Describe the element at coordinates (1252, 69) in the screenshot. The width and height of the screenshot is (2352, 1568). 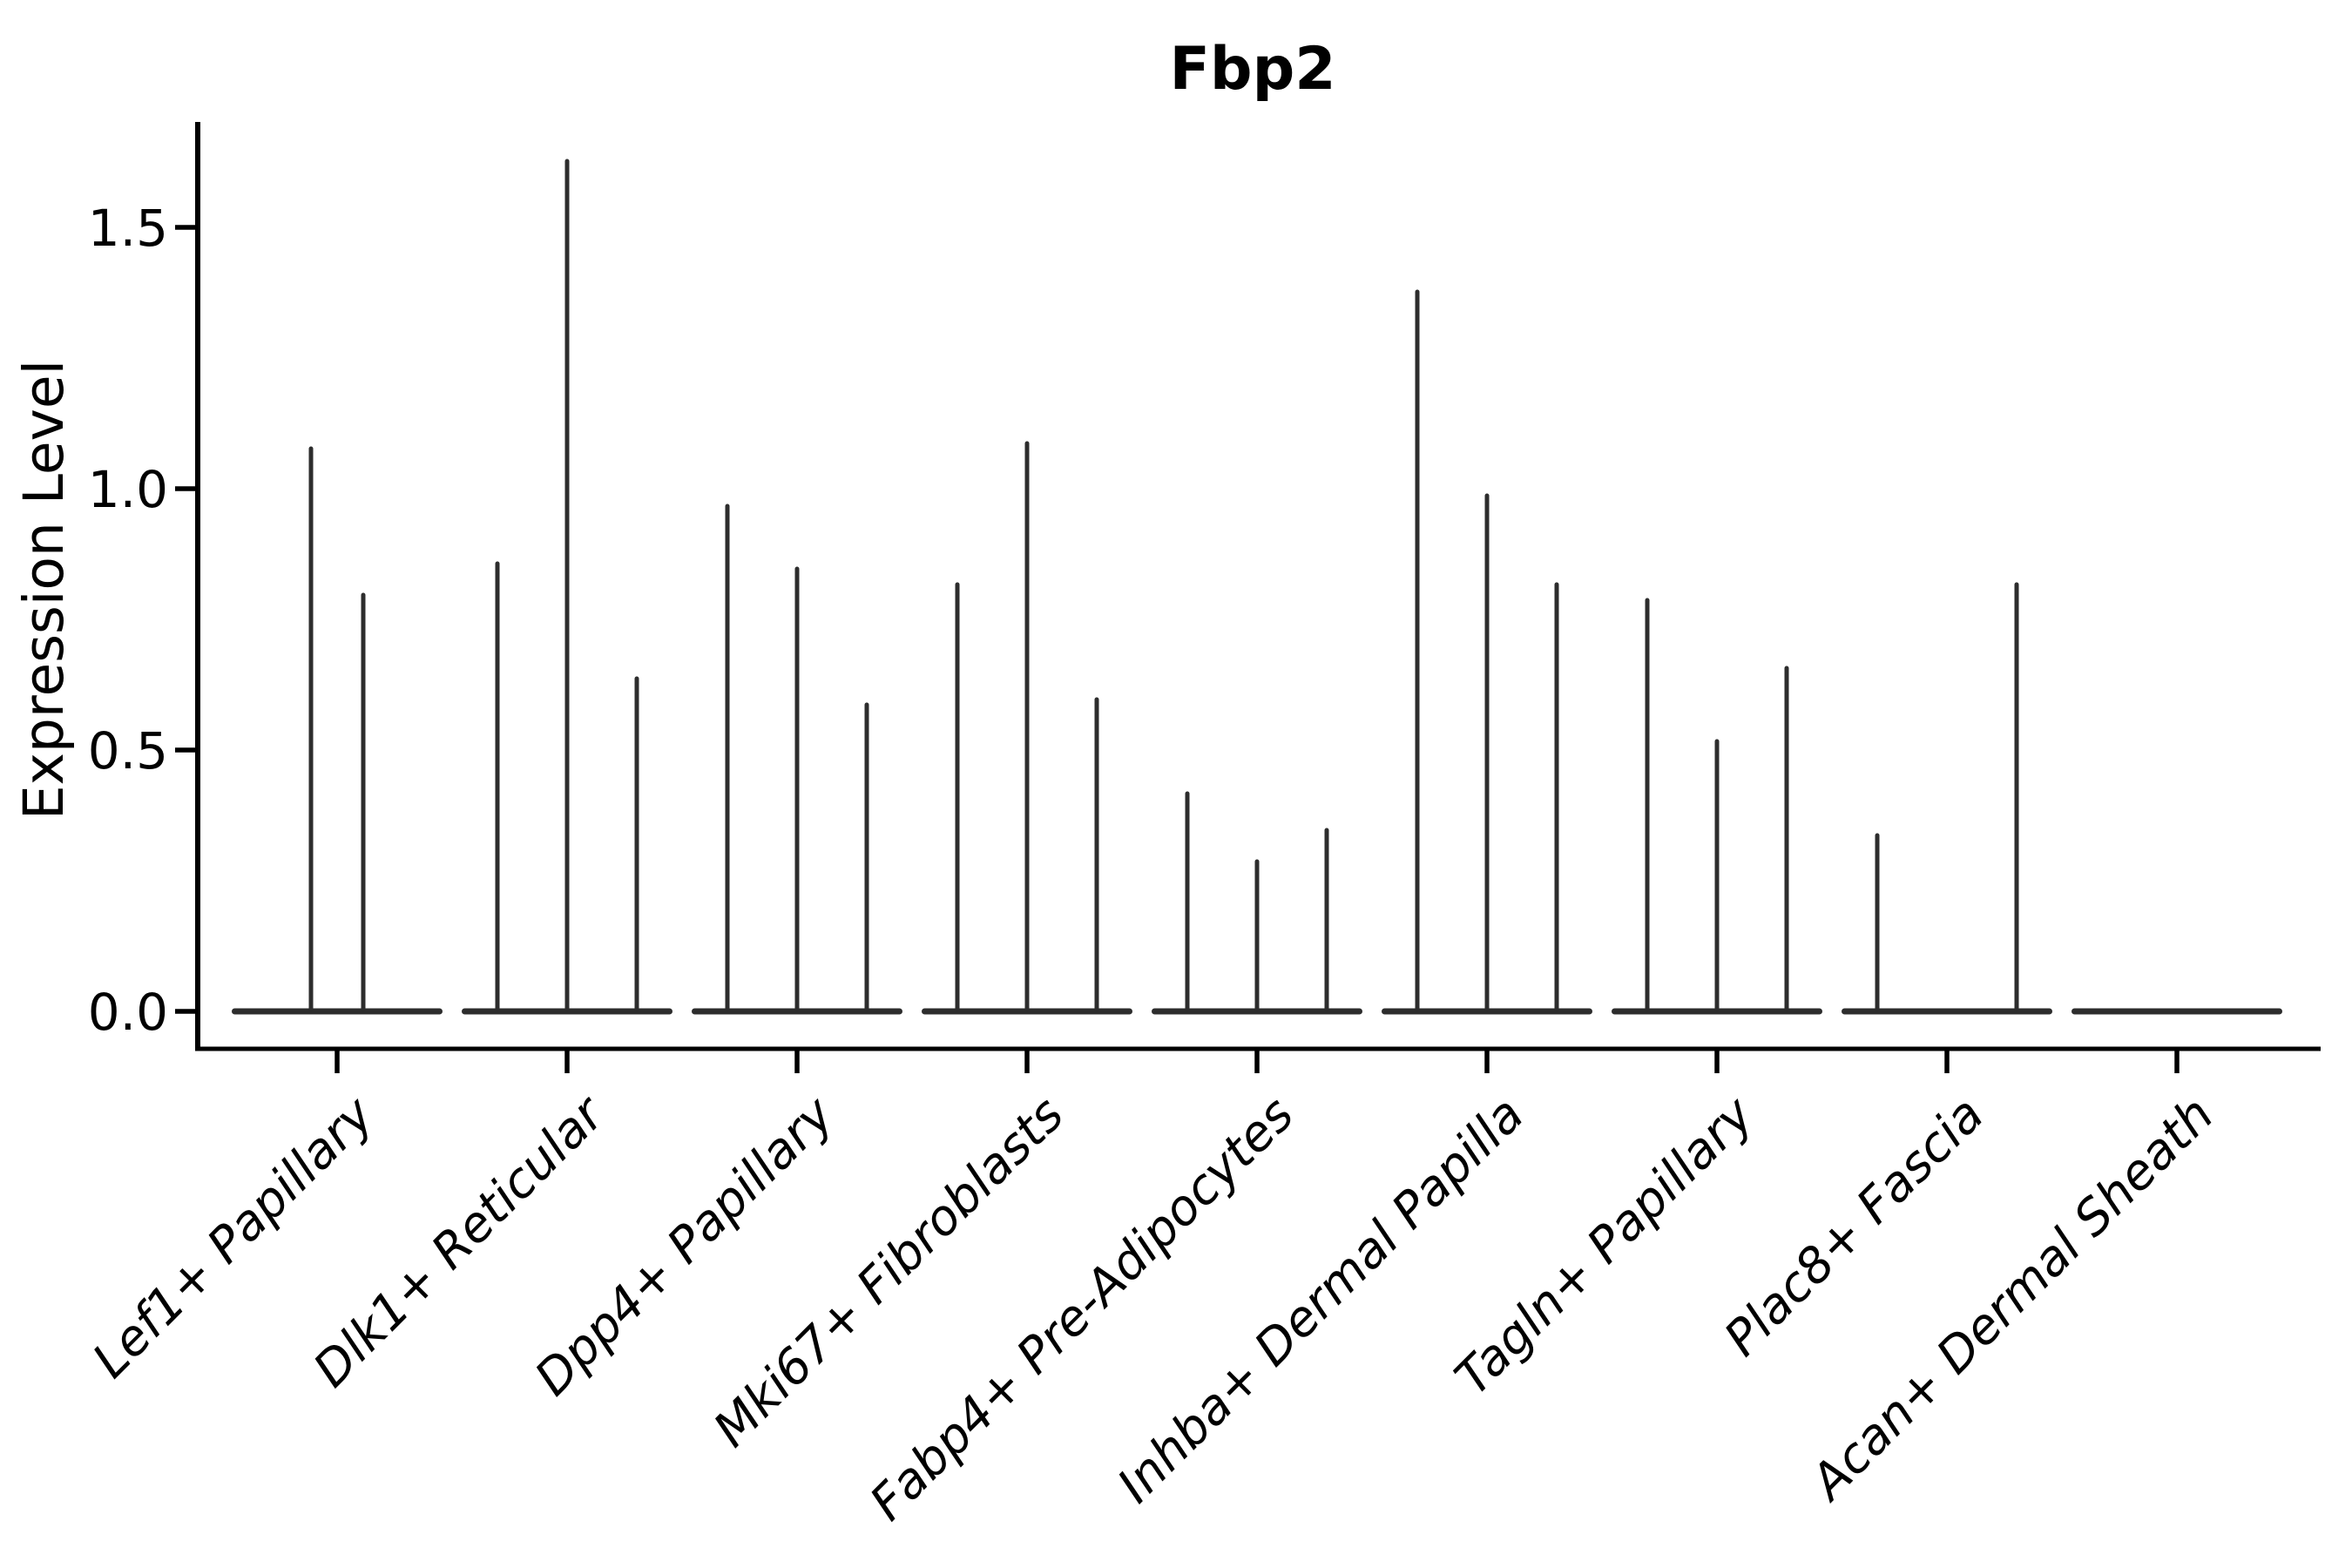
I see `chart-title: Fbp2` at that location.